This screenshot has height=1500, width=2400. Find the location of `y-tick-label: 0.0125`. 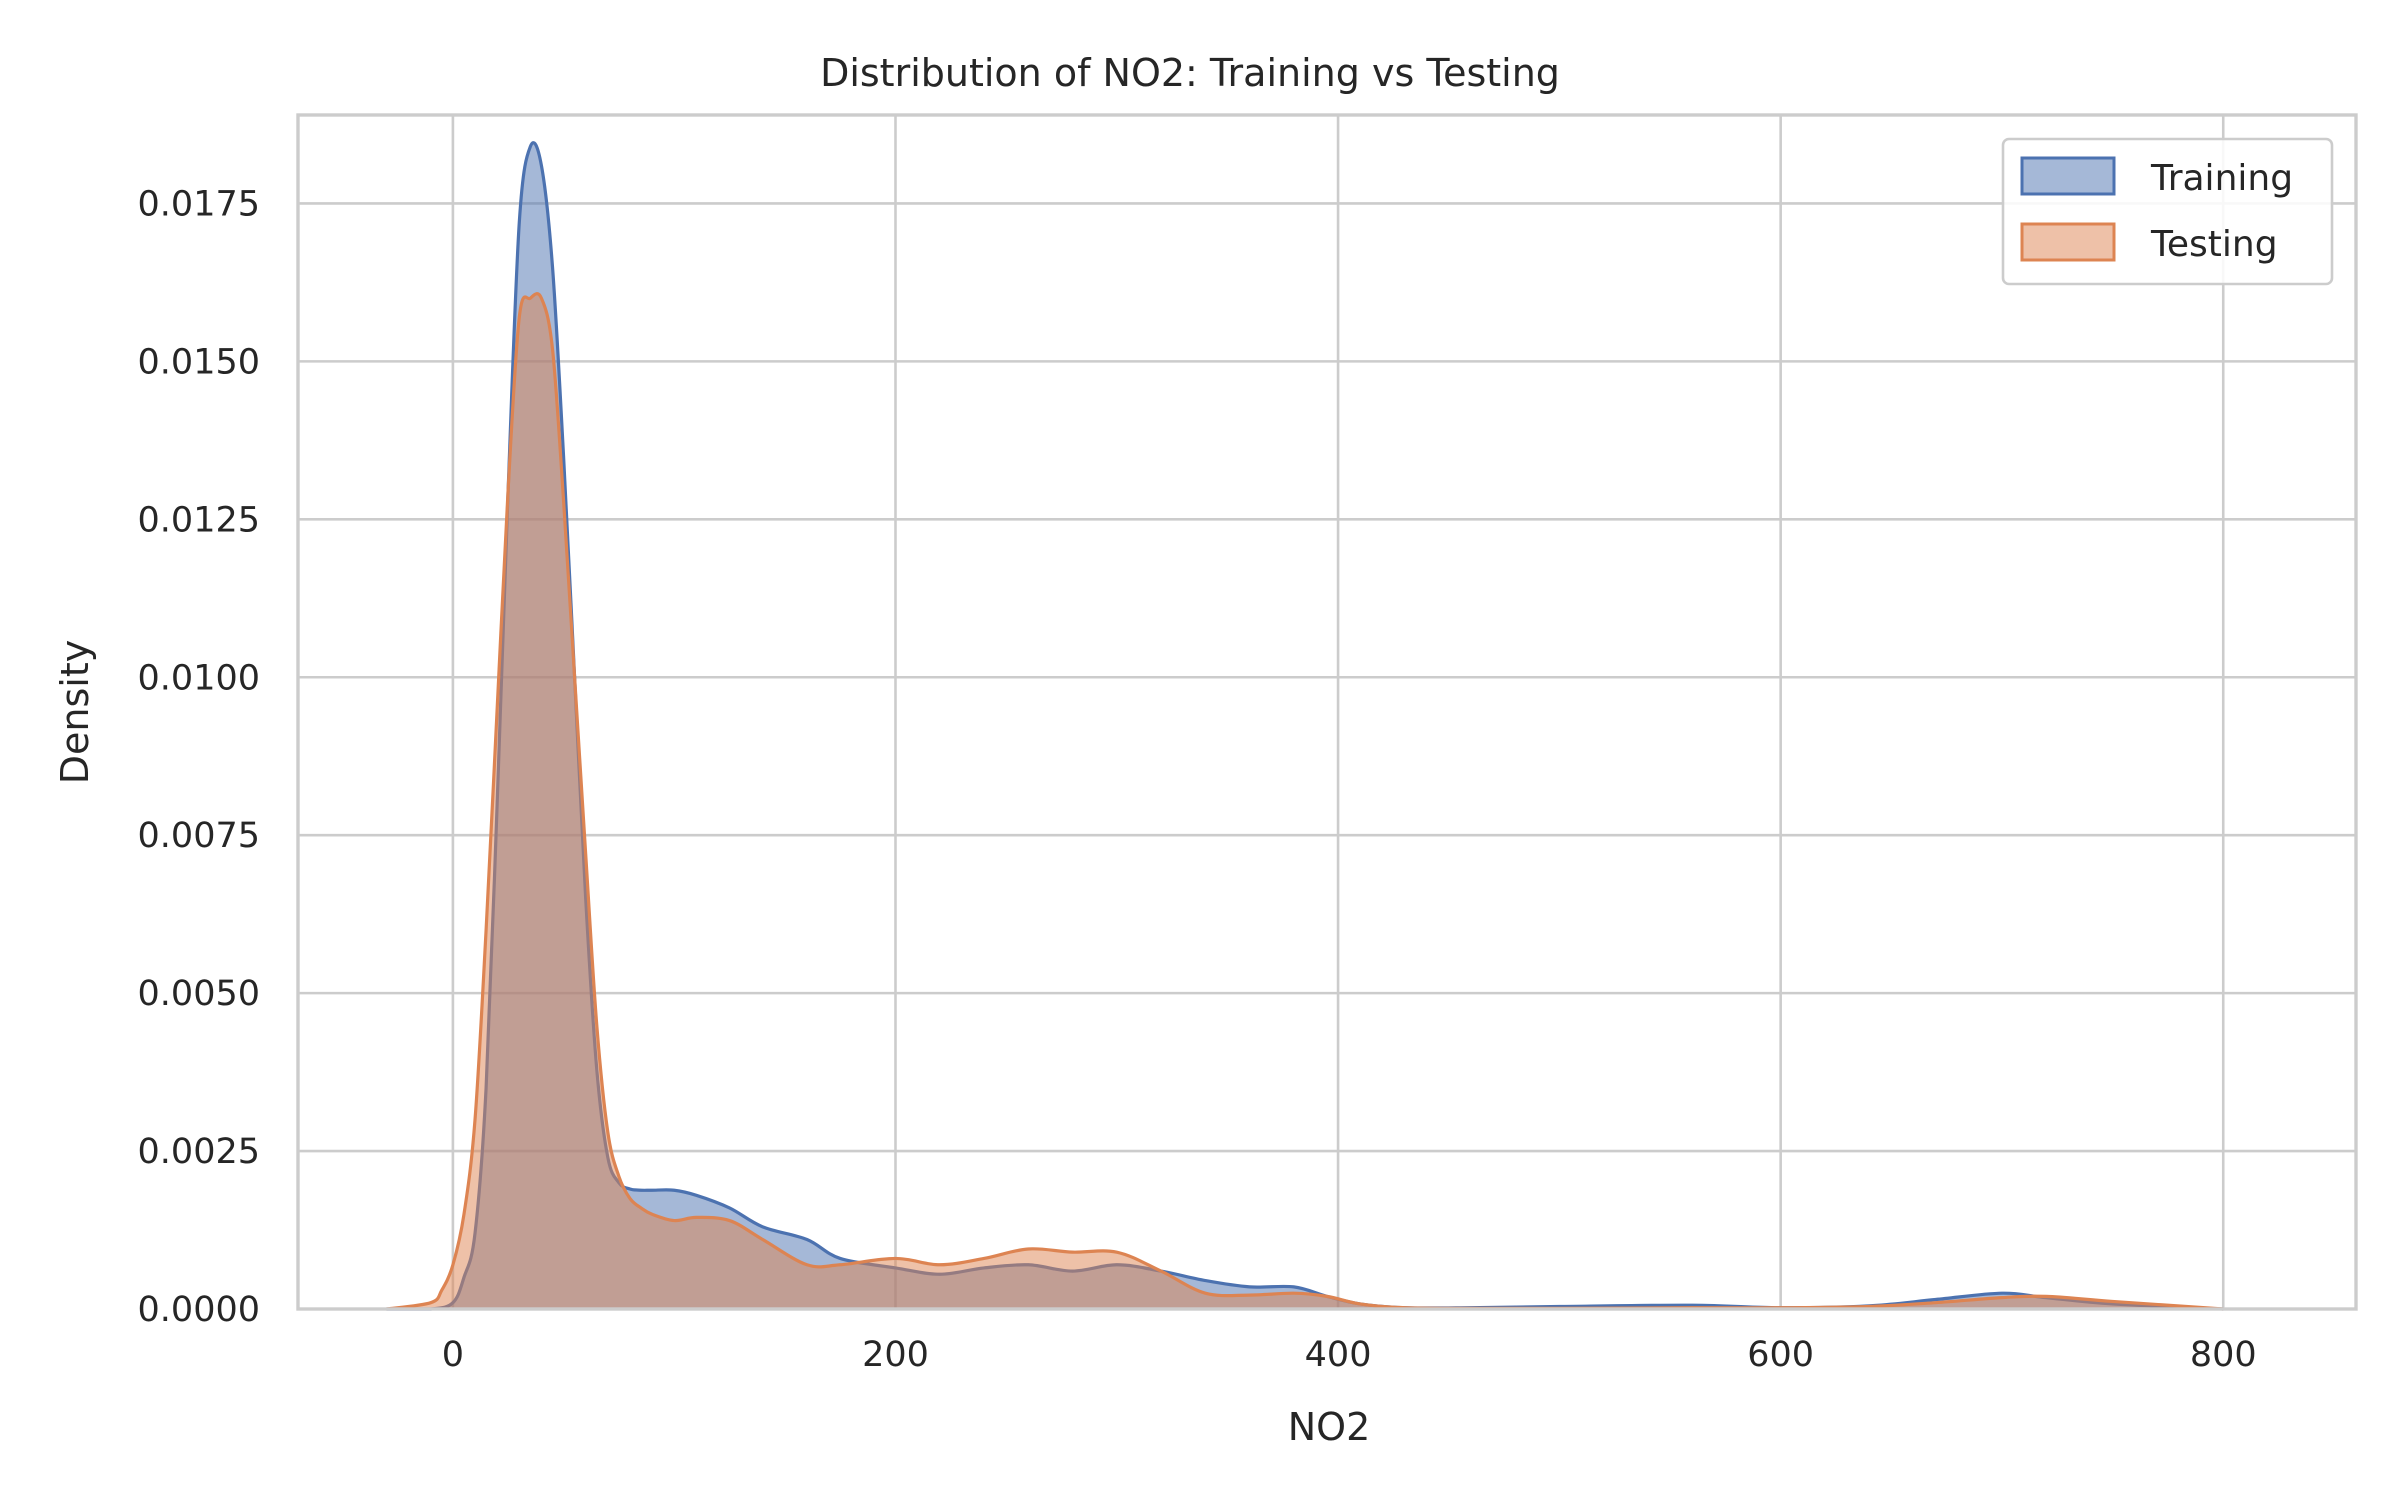

y-tick-label: 0.0125 is located at coordinates (199, 520).